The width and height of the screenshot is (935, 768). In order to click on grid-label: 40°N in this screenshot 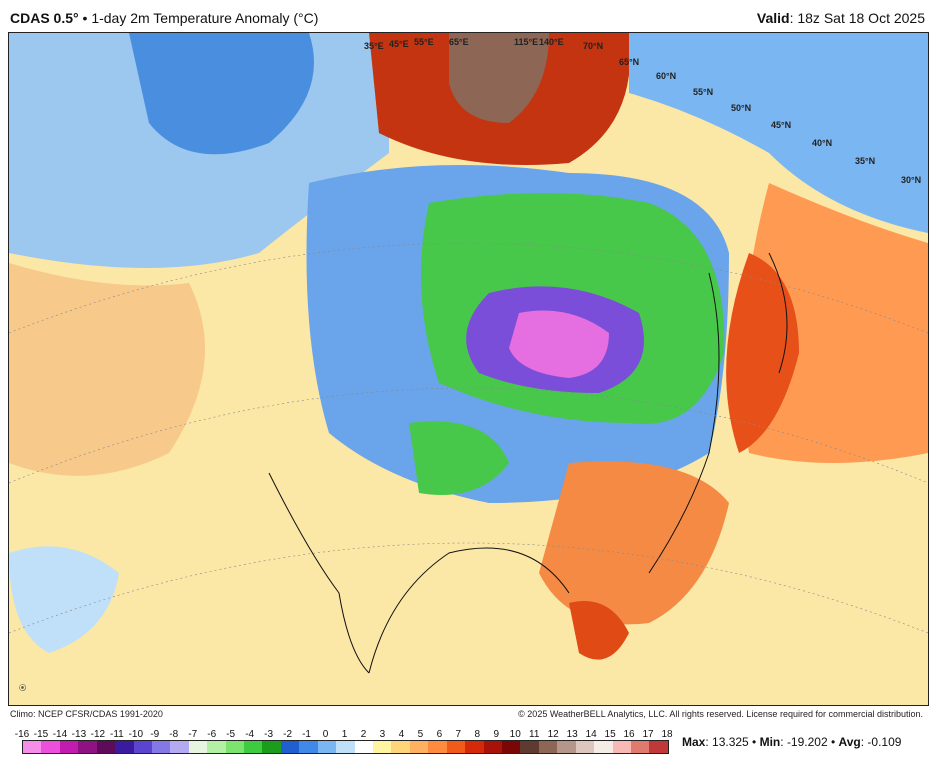, I will do `click(822, 143)`.